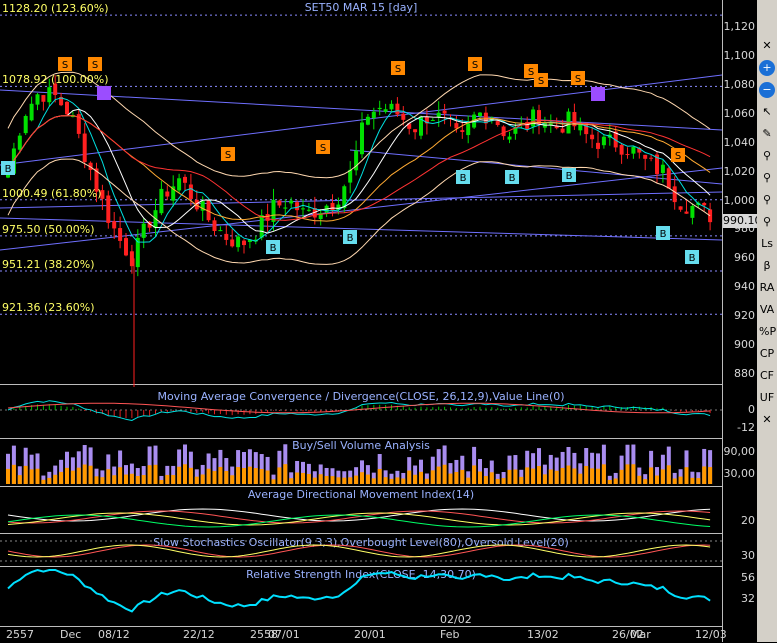 The image size is (777, 643). What do you see at coordinates (370, 634) in the screenshot?
I see `date-label-20-01: 20/01` at bounding box center [370, 634].